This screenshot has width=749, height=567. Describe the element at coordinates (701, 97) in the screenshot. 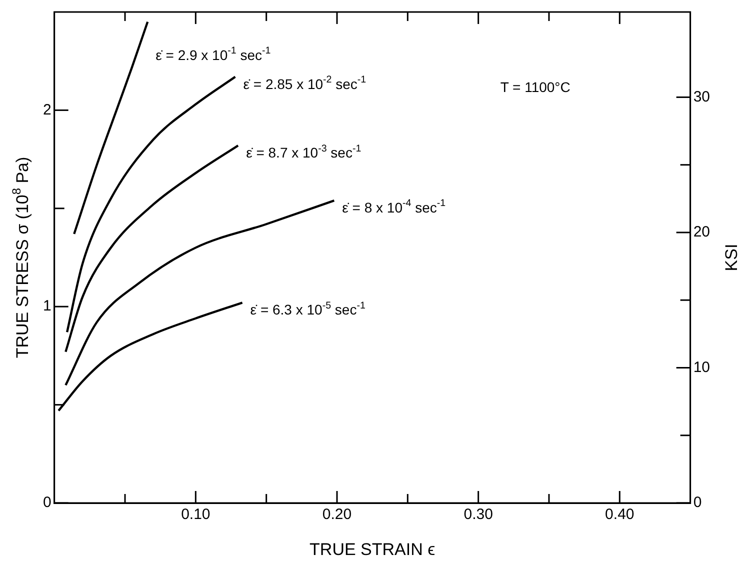

I see `y2-tick-label: 30` at that location.